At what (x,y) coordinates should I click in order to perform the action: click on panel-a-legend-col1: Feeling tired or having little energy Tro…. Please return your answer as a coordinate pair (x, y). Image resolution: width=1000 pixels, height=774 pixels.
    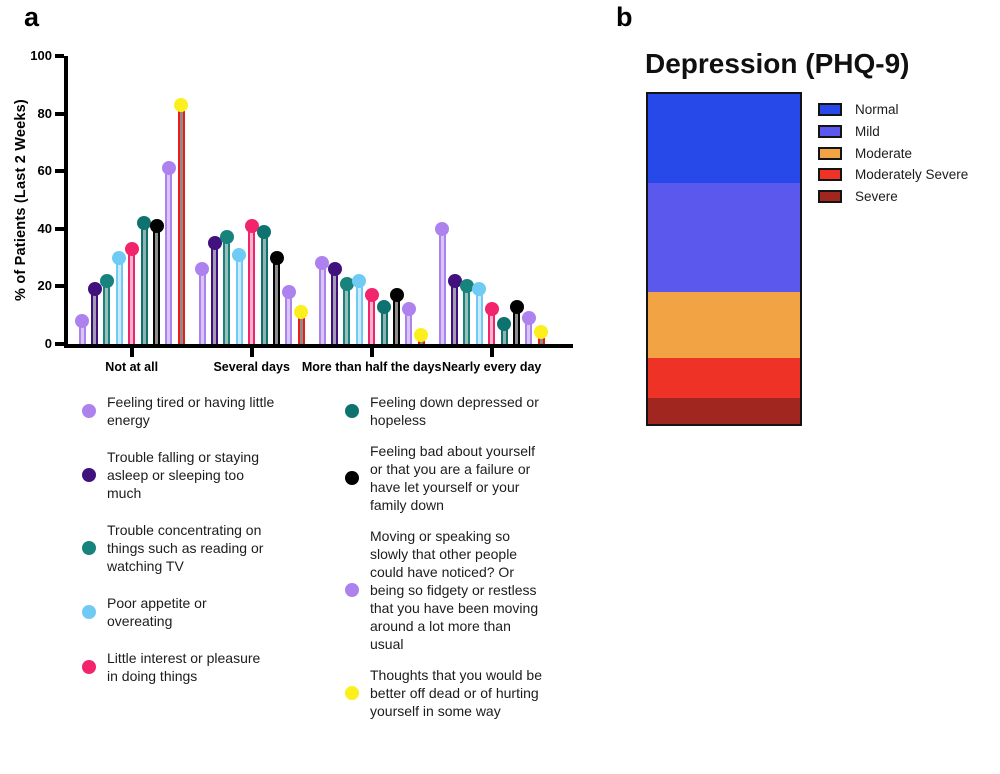
    Looking at the image, I should click on (187, 548).